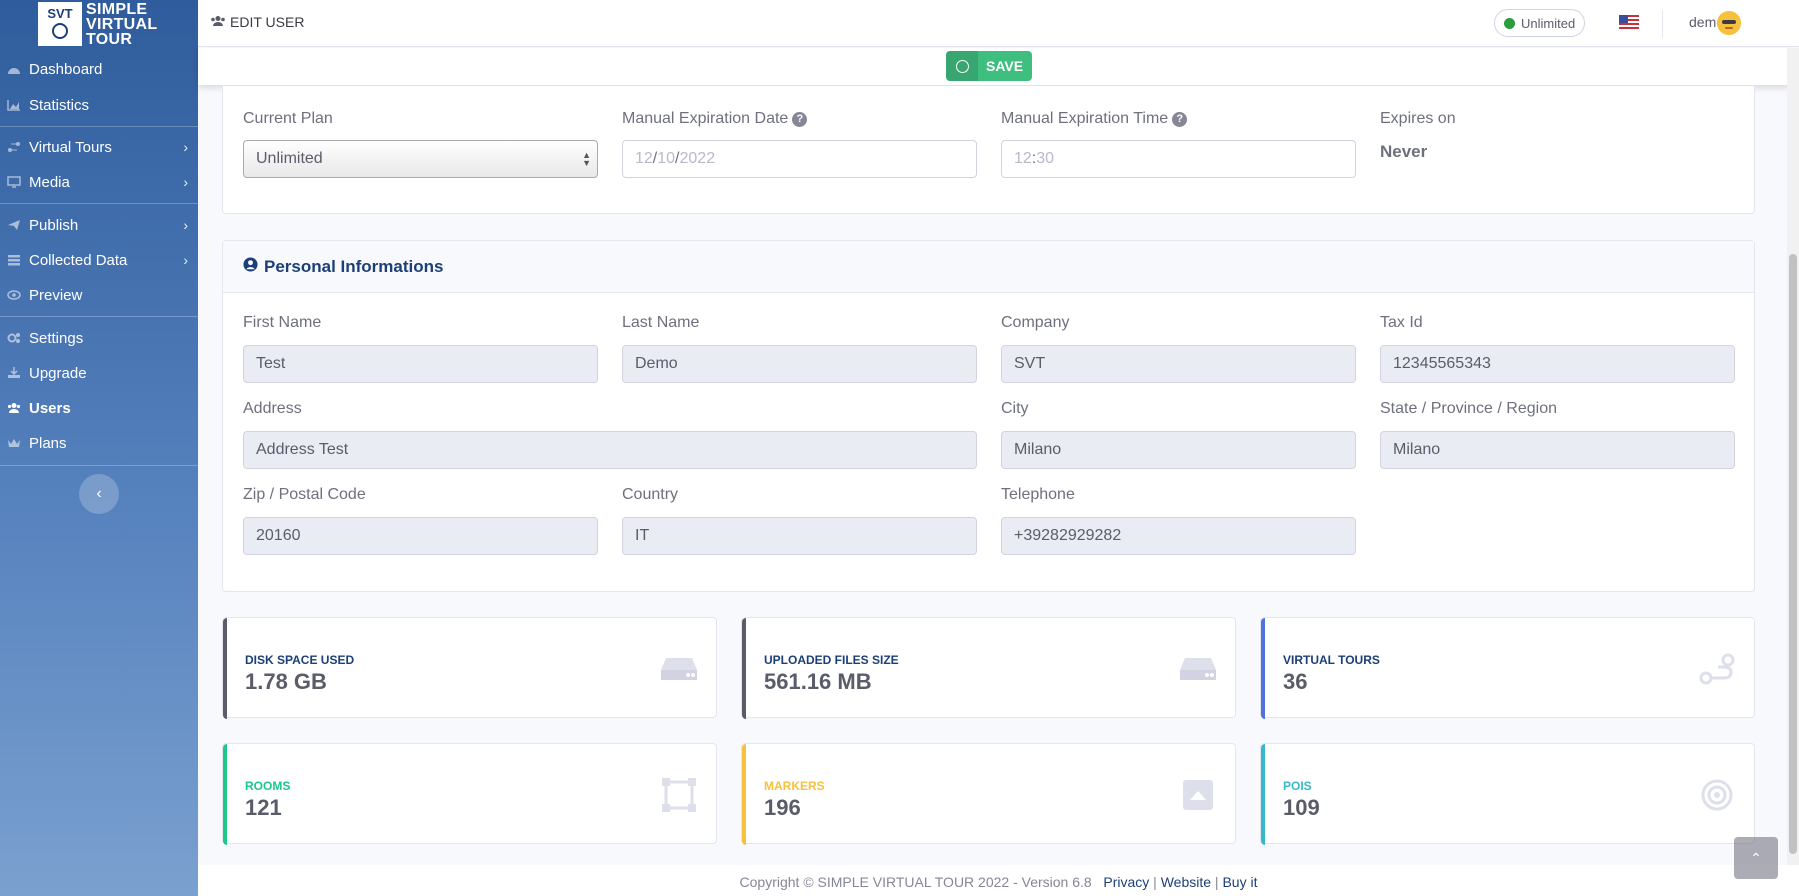  I want to click on sidebar-item-virtual-tours: Virtual Tours ›, so click(99, 147).